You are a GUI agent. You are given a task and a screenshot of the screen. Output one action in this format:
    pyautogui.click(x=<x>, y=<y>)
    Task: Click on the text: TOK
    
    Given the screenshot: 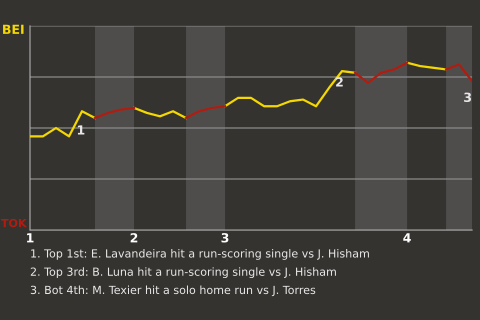 What is the action you would take?
    pyautogui.click(x=14, y=223)
    